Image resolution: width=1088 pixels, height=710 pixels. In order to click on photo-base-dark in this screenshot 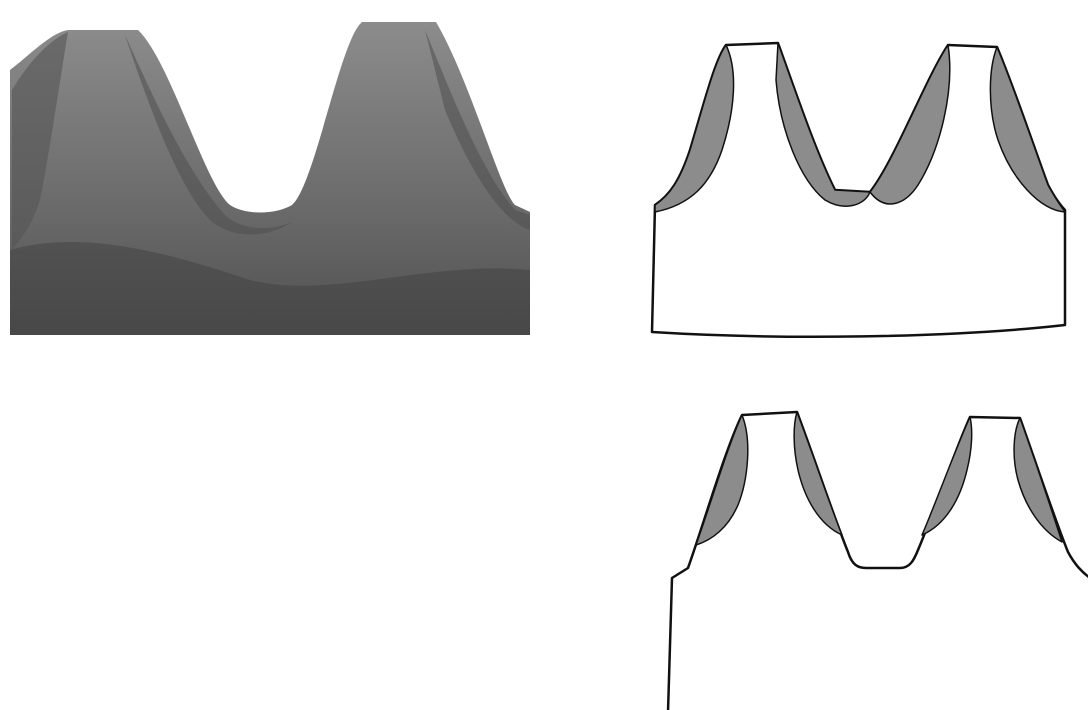, I will do `click(270, 288)`.